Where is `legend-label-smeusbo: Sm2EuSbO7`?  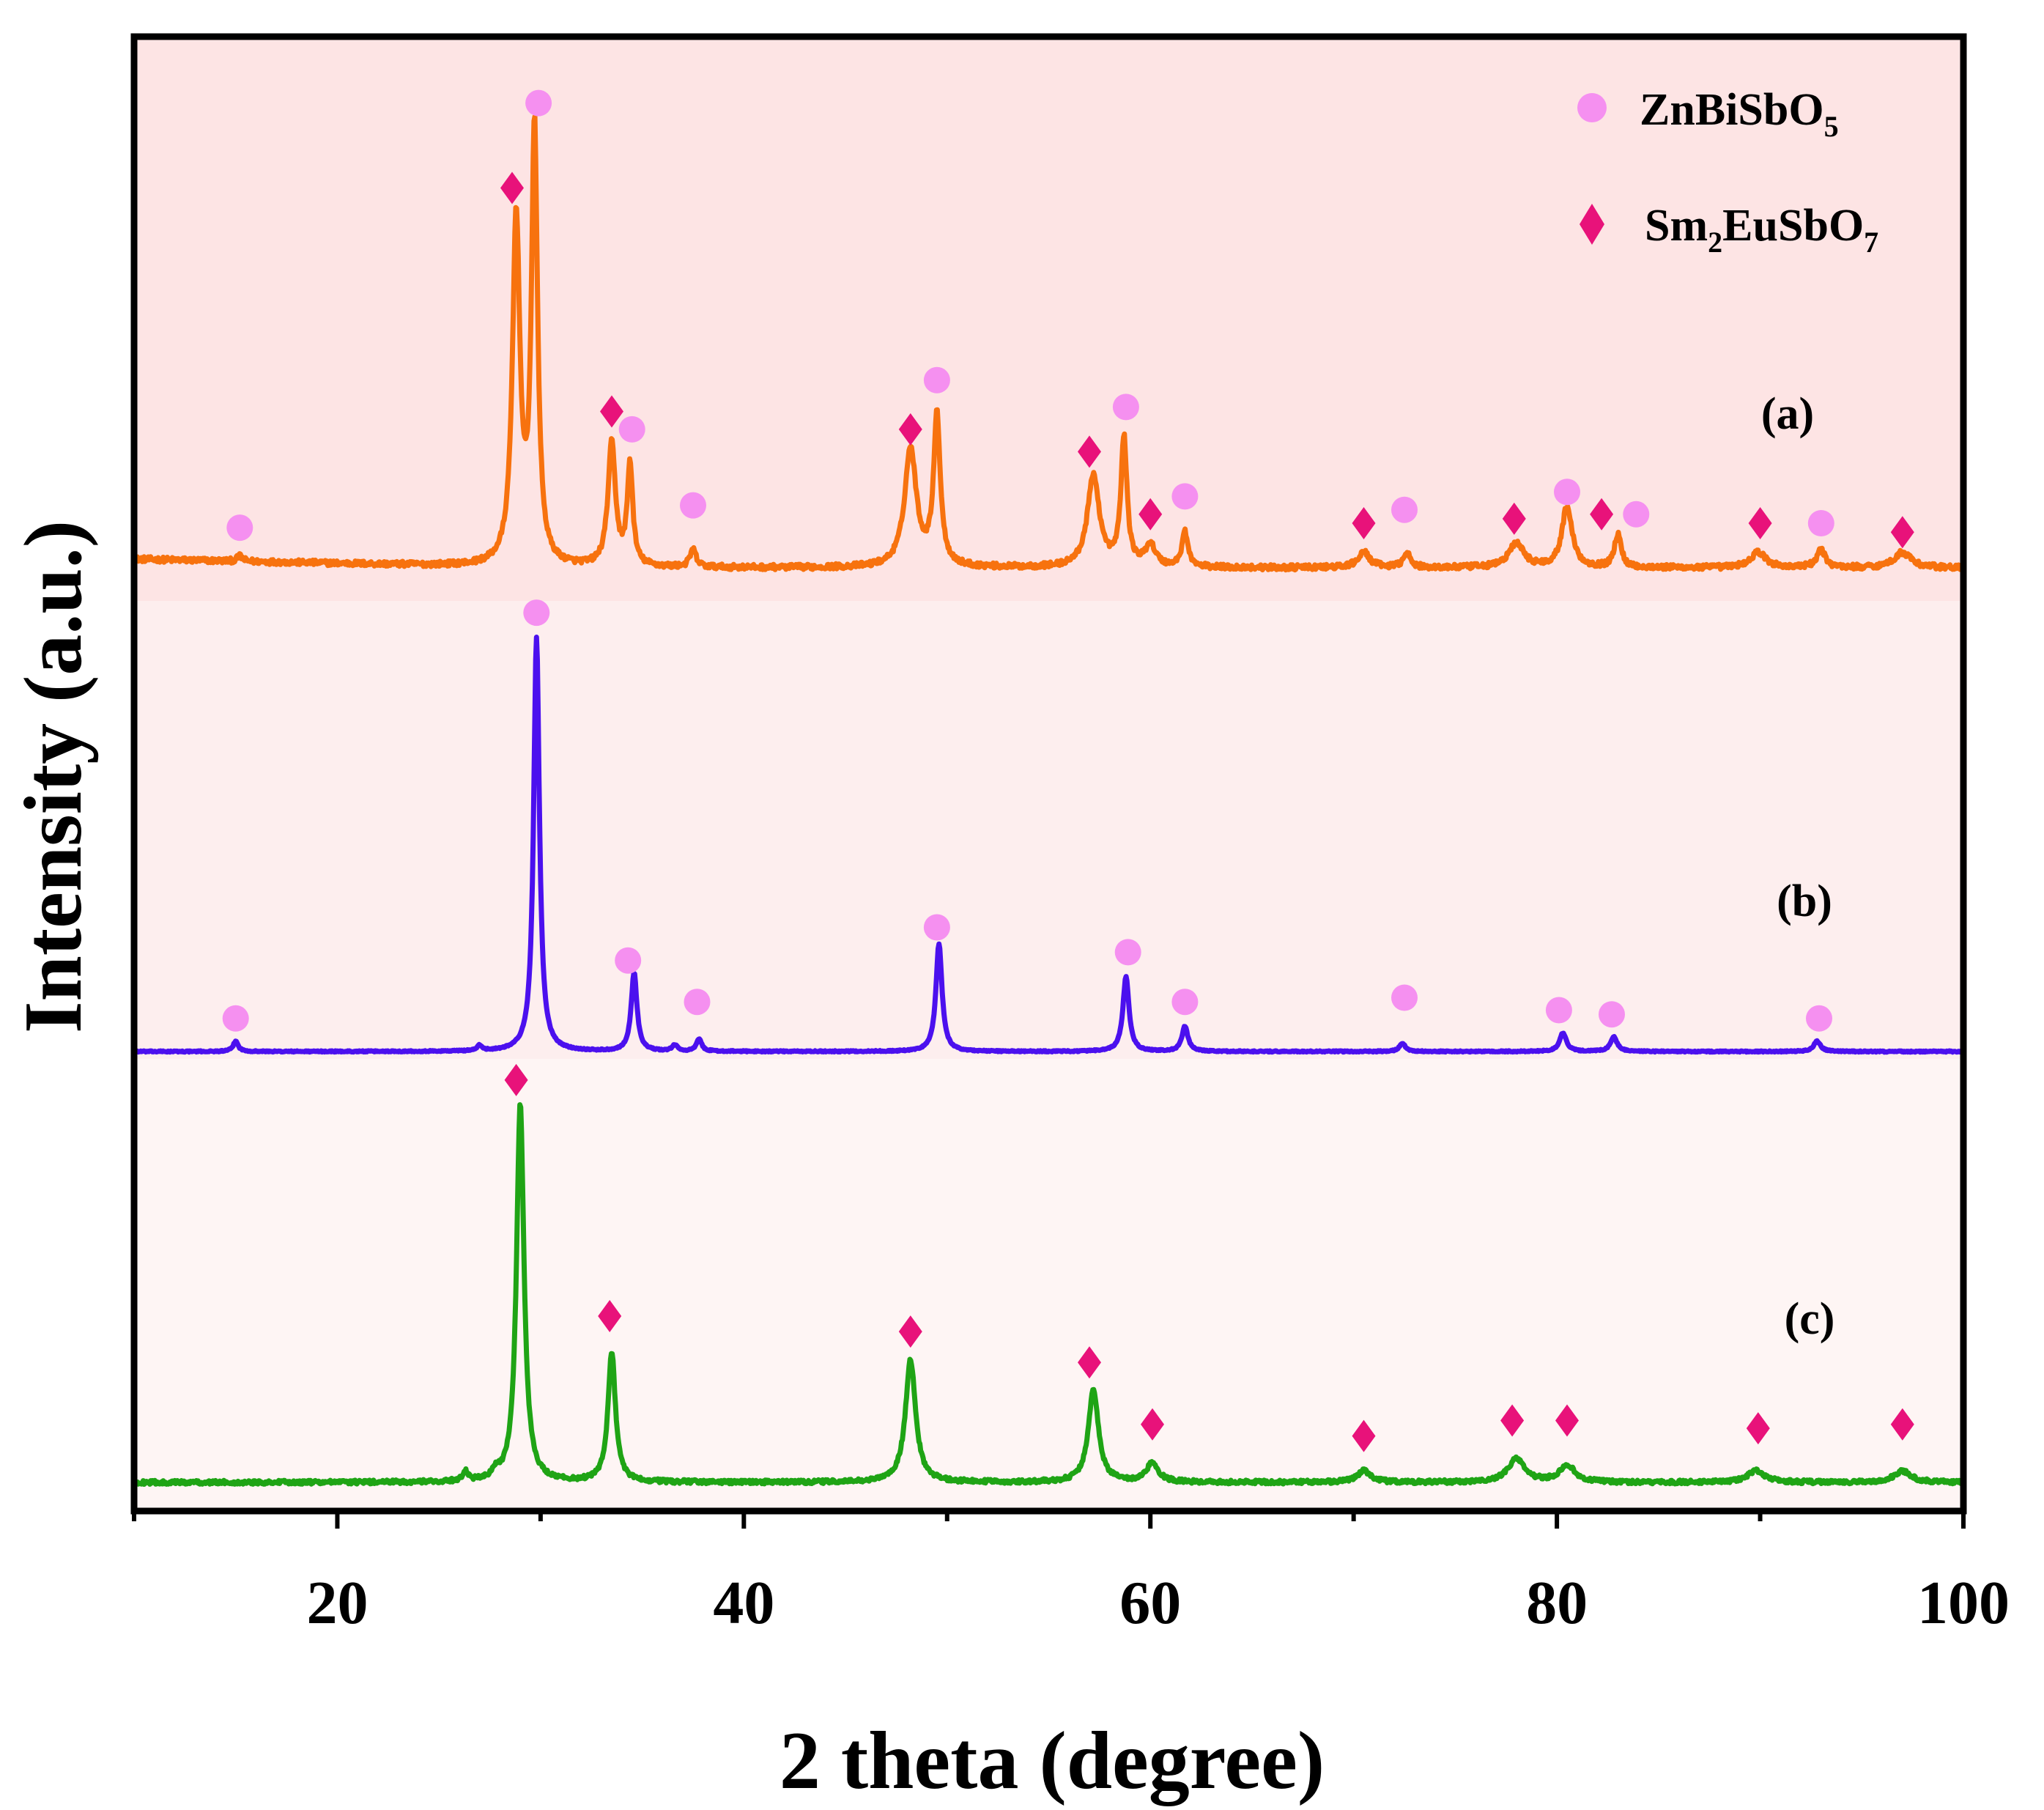 legend-label-smeusbo: Sm2EuSbO7 is located at coordinates (1762, 230).